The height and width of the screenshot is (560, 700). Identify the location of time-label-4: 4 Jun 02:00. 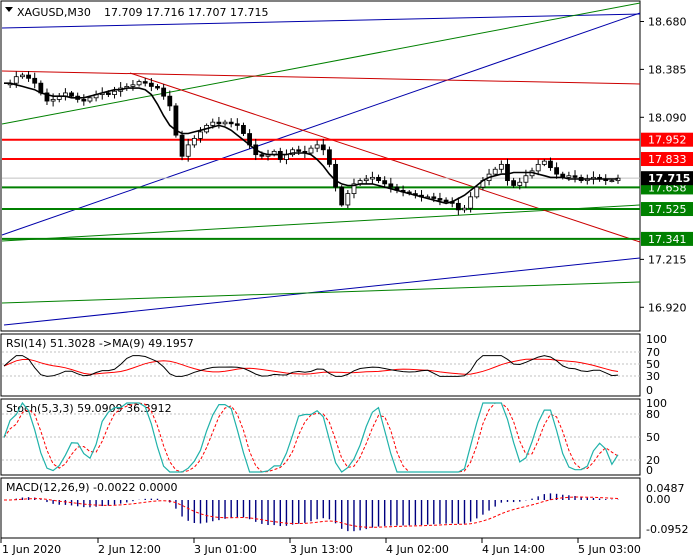
(417, 549).